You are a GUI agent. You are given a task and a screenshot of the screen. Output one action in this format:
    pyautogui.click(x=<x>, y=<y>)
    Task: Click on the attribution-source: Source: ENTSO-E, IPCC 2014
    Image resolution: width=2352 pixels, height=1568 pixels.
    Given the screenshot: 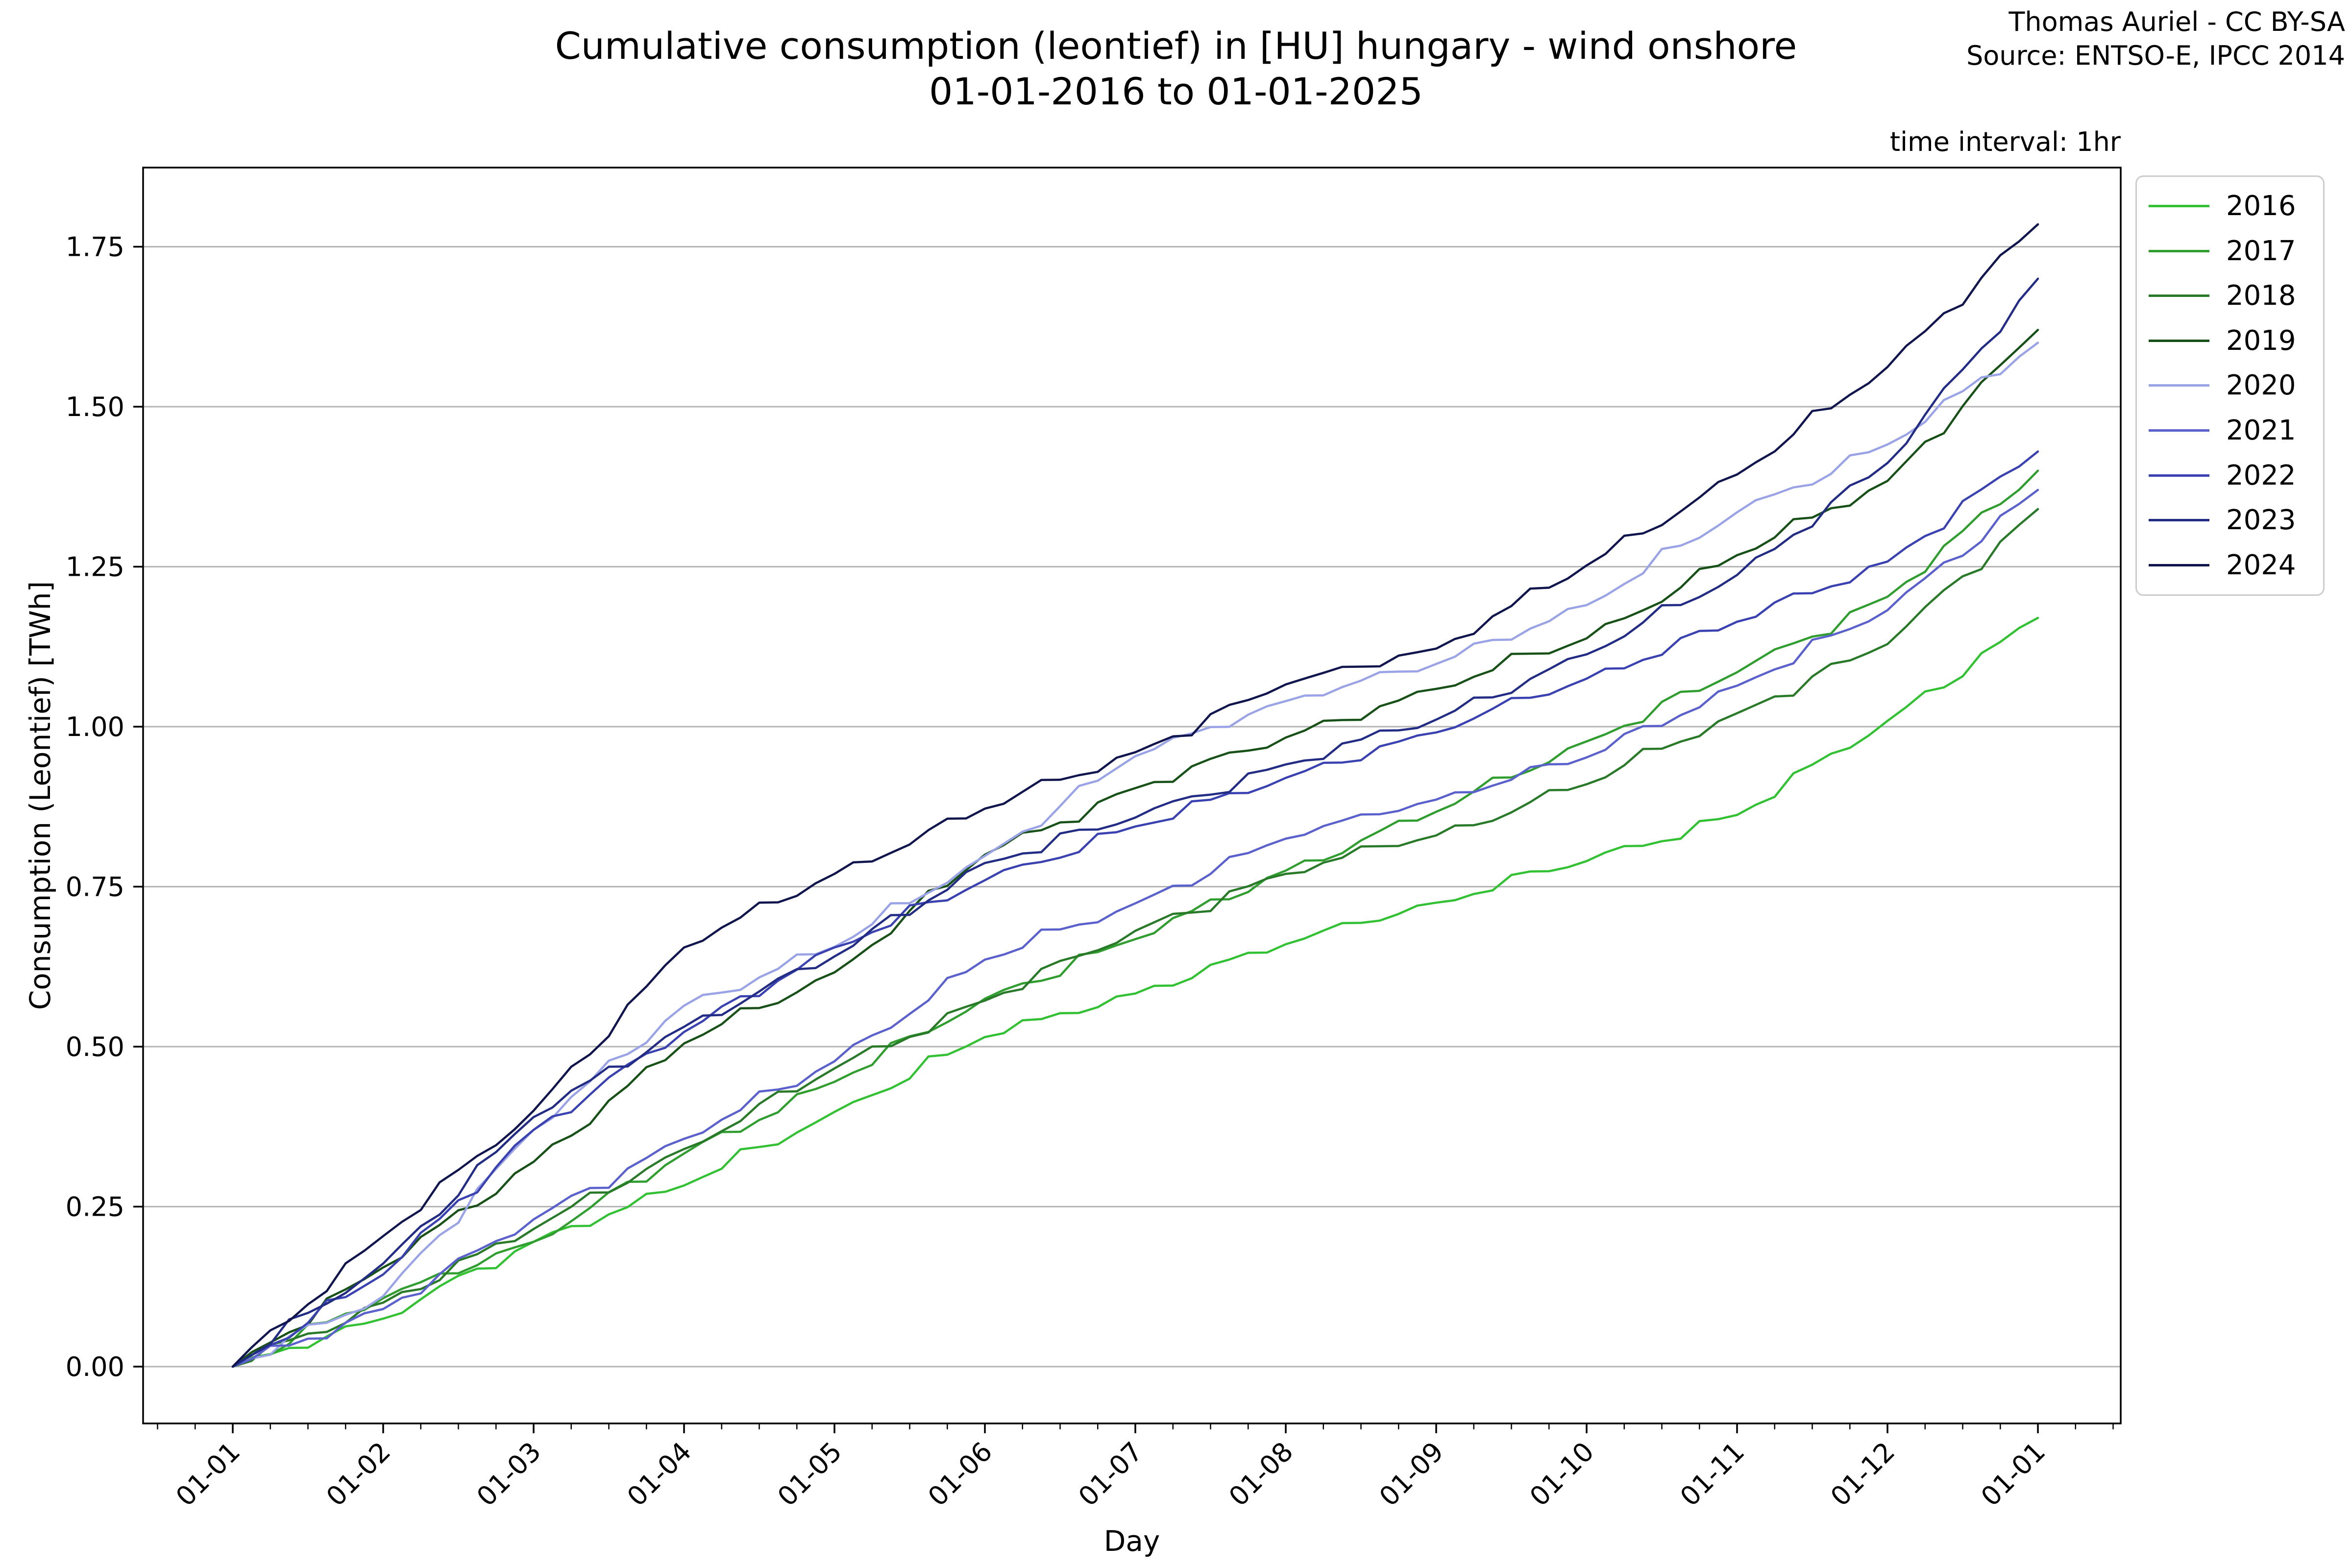 What is the action you would take?
    pyautogui.click(x=2155, y=56)
    